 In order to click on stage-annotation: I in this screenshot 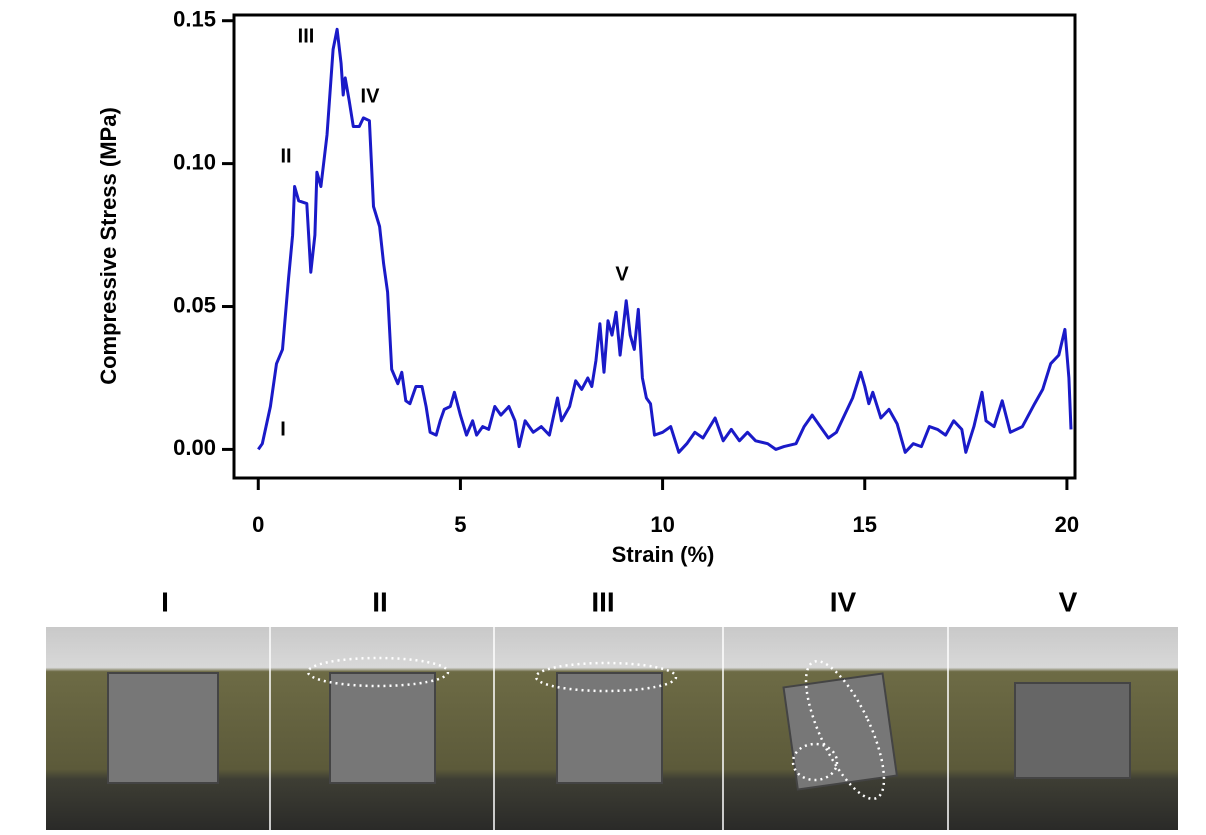, I will do `click(283, 429)`.